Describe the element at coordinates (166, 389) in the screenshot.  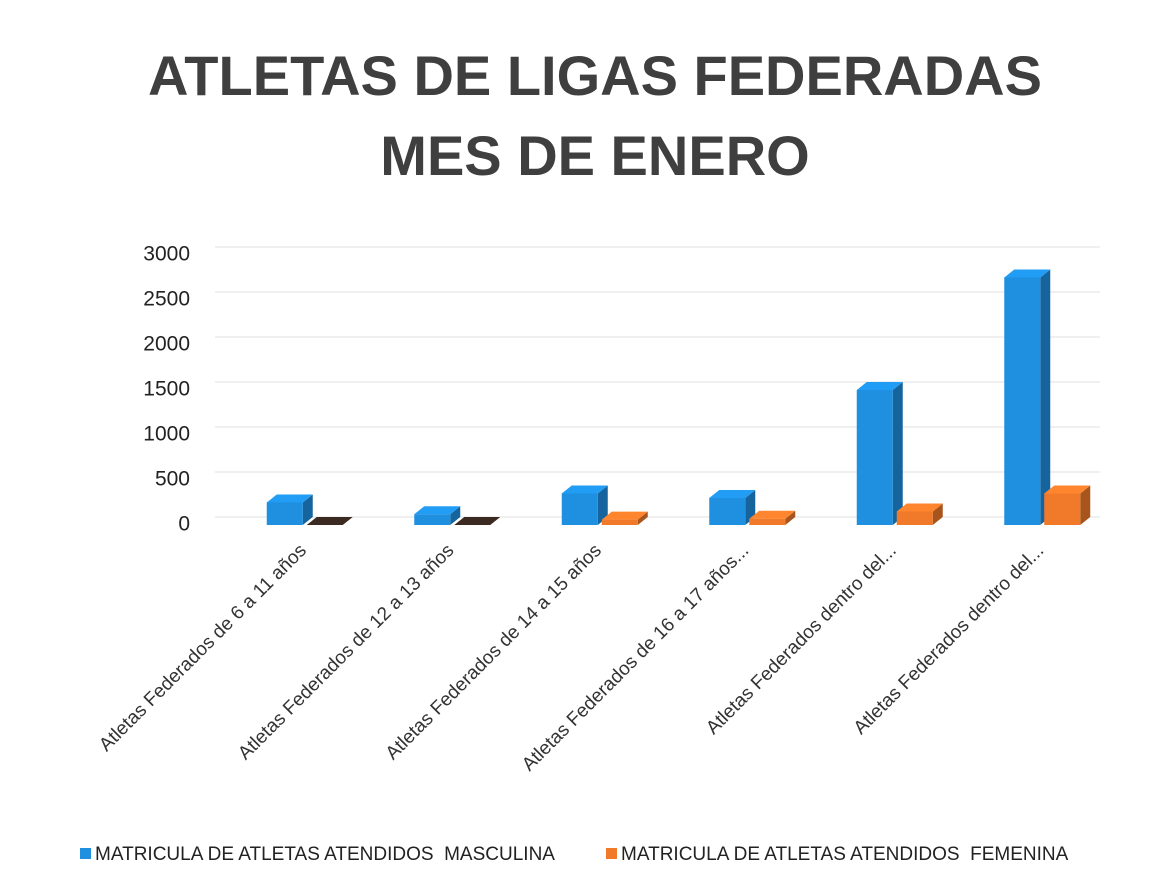
I see `y-tick-label: 1500` at that location.